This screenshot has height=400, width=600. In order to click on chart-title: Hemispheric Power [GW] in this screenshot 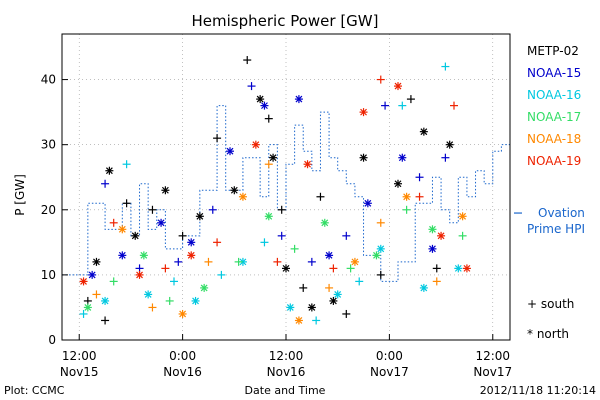, I will do `click(285, 21)`.